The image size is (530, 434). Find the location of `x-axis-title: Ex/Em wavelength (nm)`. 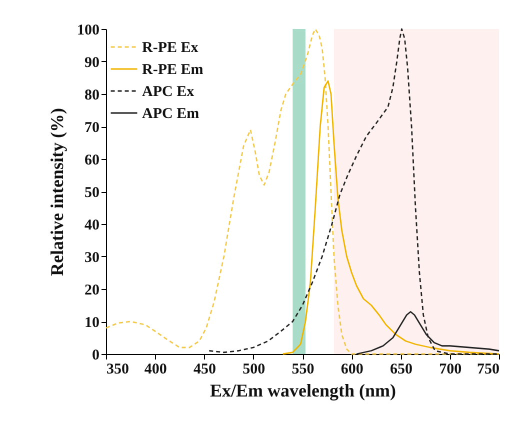

x-axis-title: Ex/Em wavelength (nm) is located at coordinates (303, 390).